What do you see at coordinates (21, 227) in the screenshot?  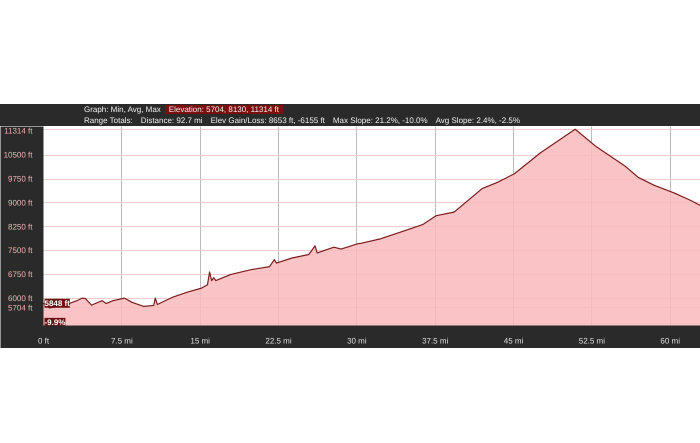 I see `y-tick-label: 8250 ft` at bounding box center [21, 227].